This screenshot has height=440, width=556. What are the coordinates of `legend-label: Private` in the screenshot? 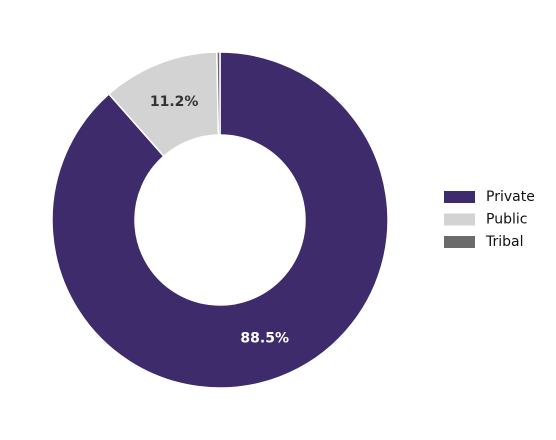 It's located at (510, 197).